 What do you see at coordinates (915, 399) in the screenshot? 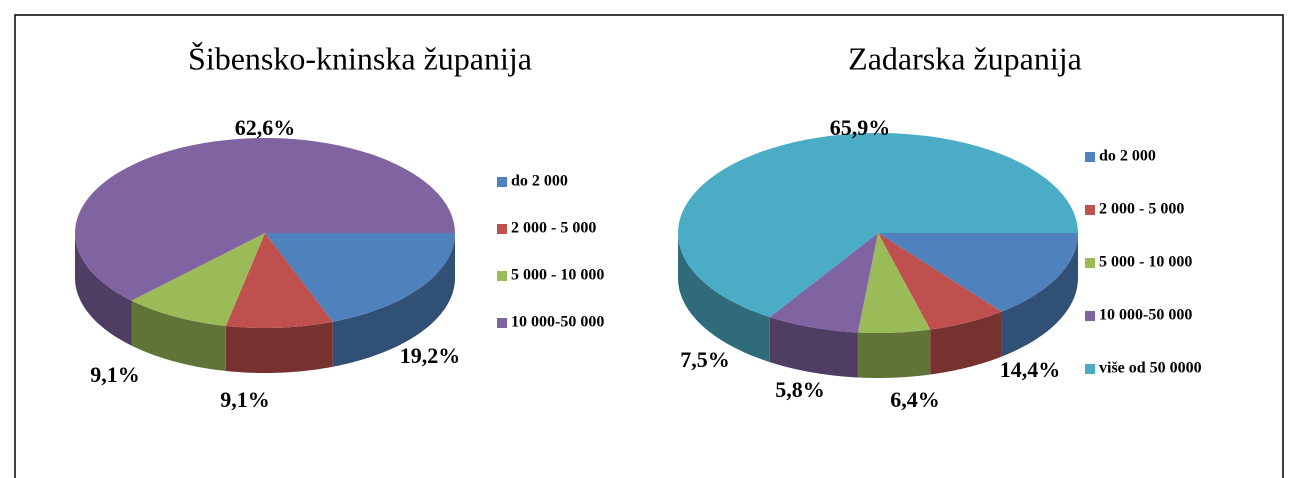
I see `data-label: 6,4%` at bounding box center [915, 399].